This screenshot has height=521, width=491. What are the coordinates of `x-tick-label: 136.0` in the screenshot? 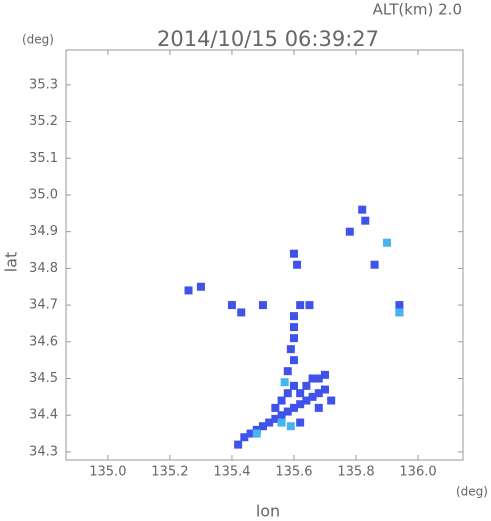 It's located at (417, 472).